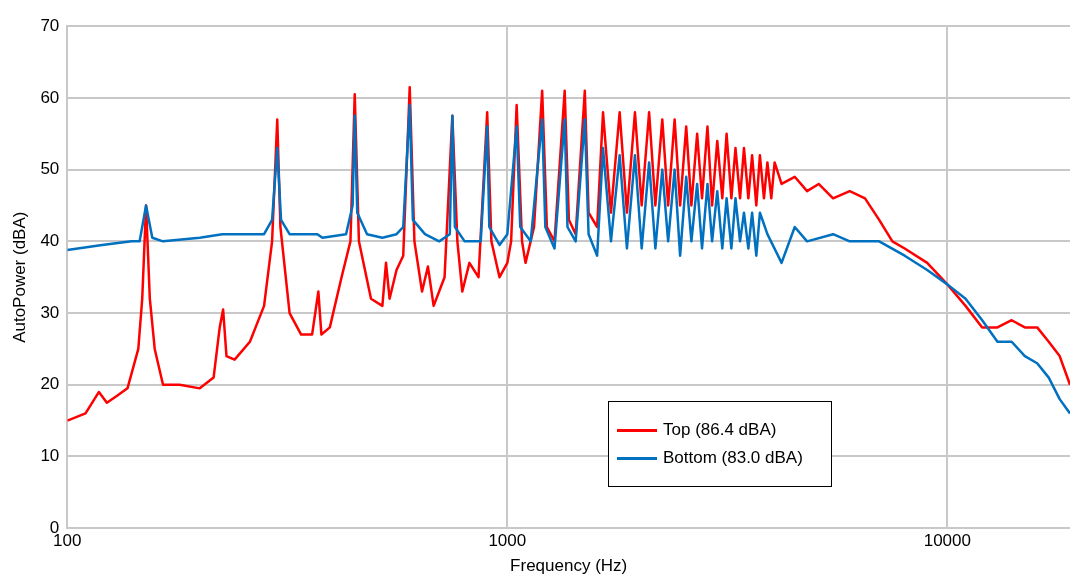 This screenshot has width=1078, height=587. I want to click on legend-label: Bottom (83.0 dBA), so click(733, 458).